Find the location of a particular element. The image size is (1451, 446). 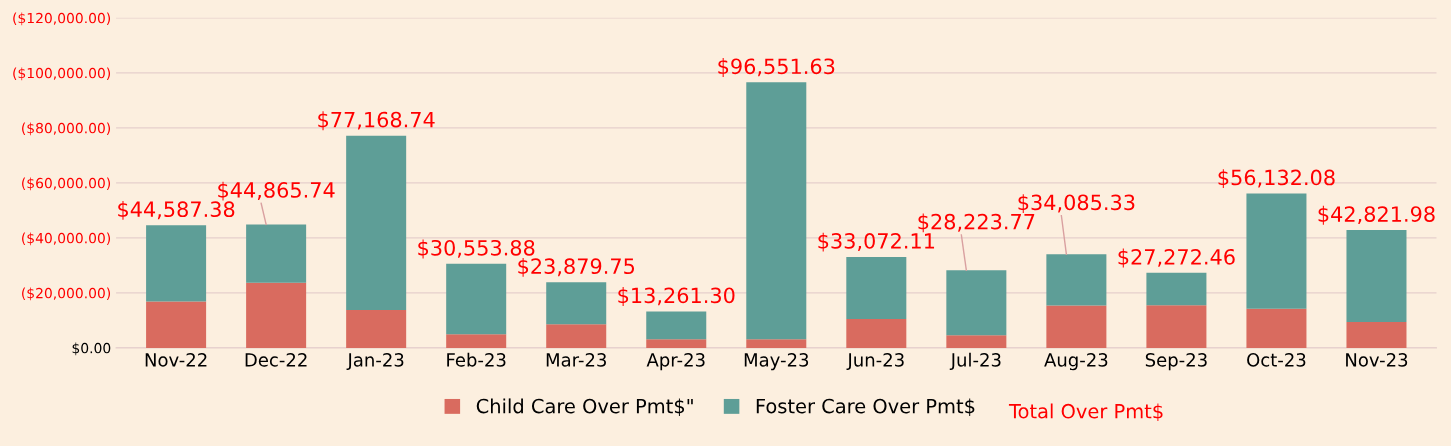

total-label: $96,551.63 is located at coordinates (776, 67).